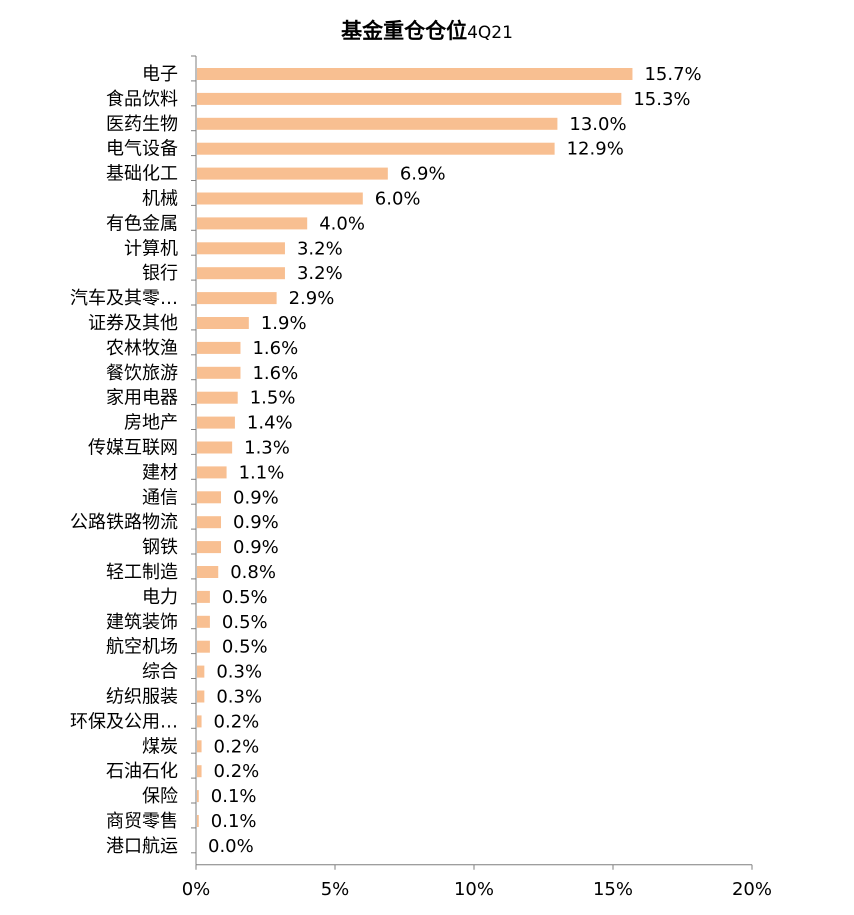 This screenshot has height=915, width=854. Describe the element at coordinates (160, 597) in the screenshot. I see `category-label: 电力` at that location.